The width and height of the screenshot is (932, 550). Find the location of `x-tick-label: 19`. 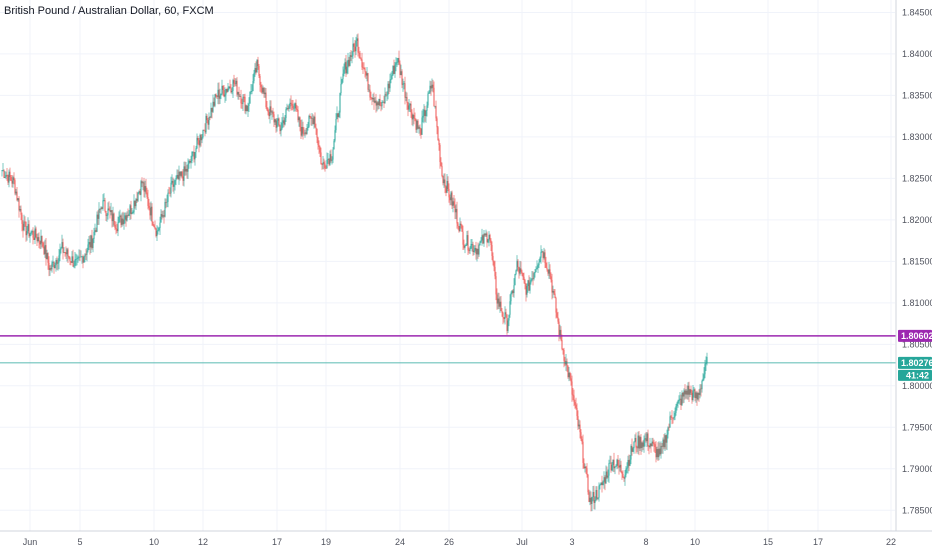

x-tick-label: 19 is located at coordinates (326, 542).